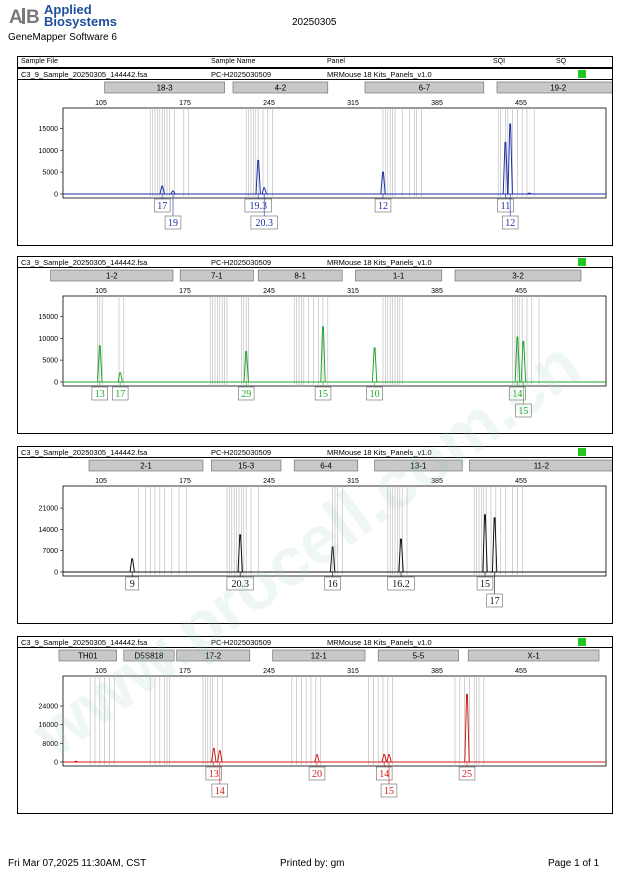  I want to click on marker-label: 4-2, so click(281, 88).